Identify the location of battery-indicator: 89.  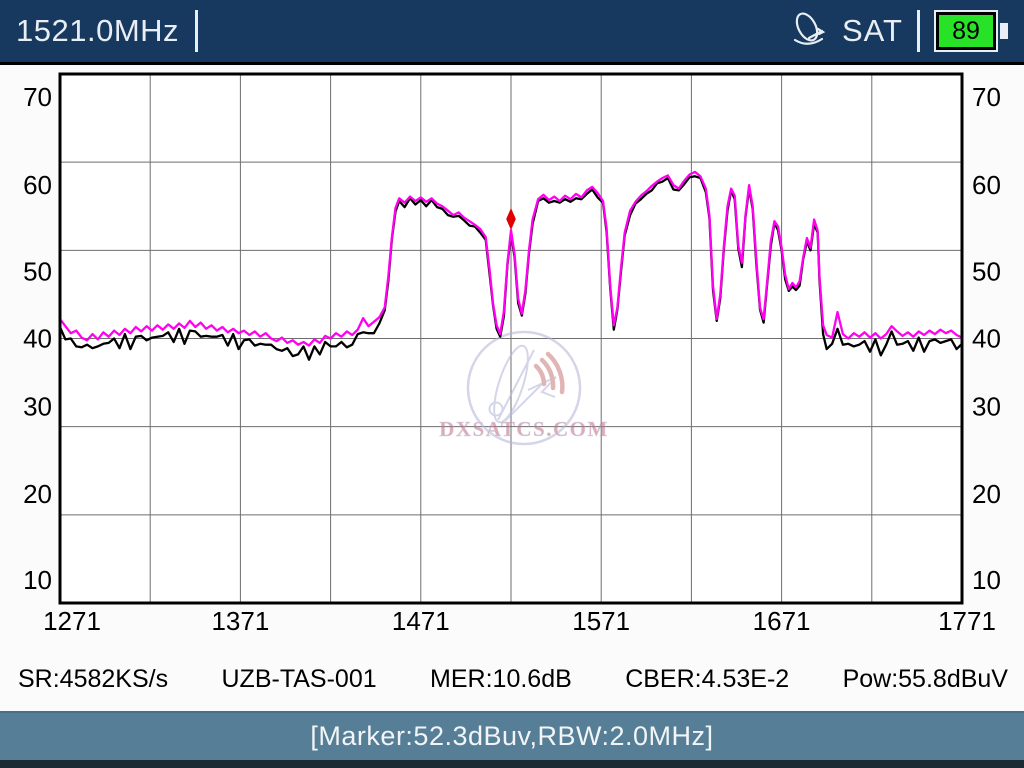
(972, 31).